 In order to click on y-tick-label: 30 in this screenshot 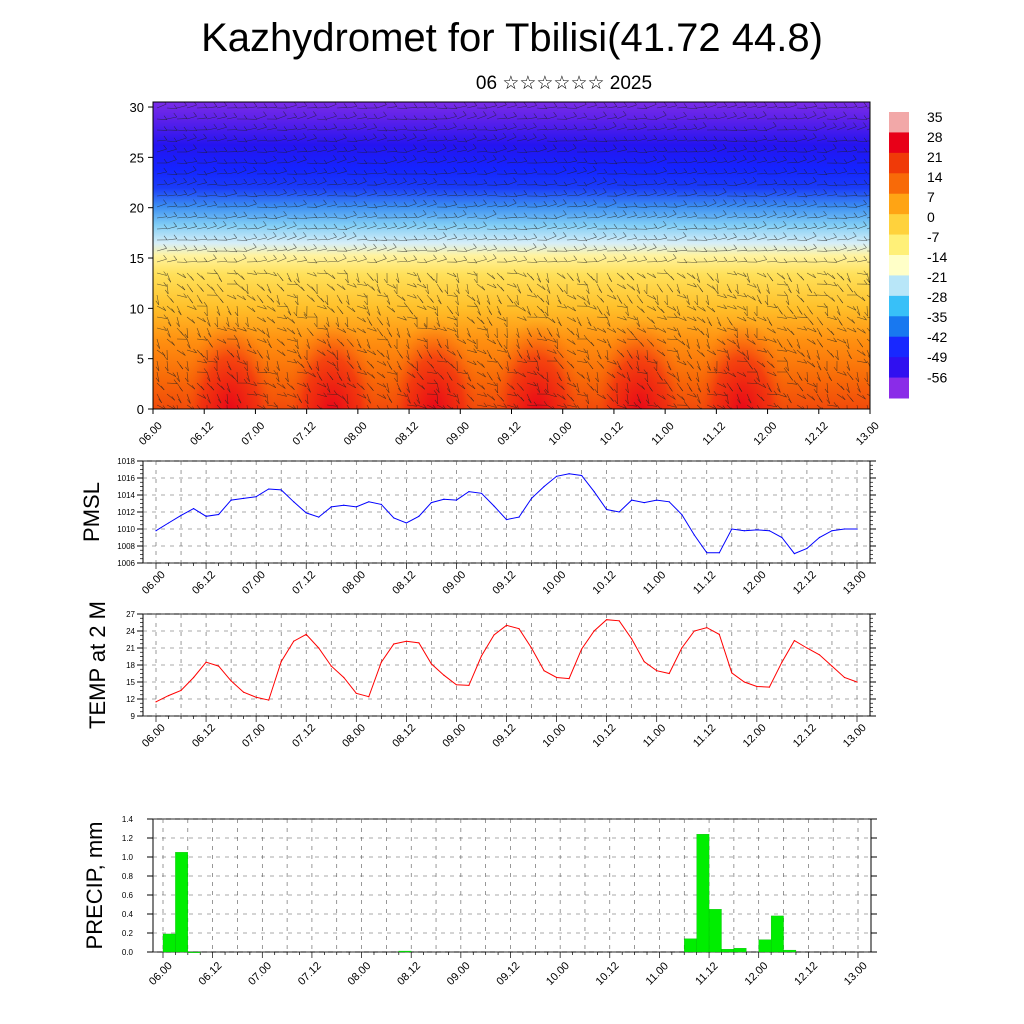, I will do `click(137, 107)`.